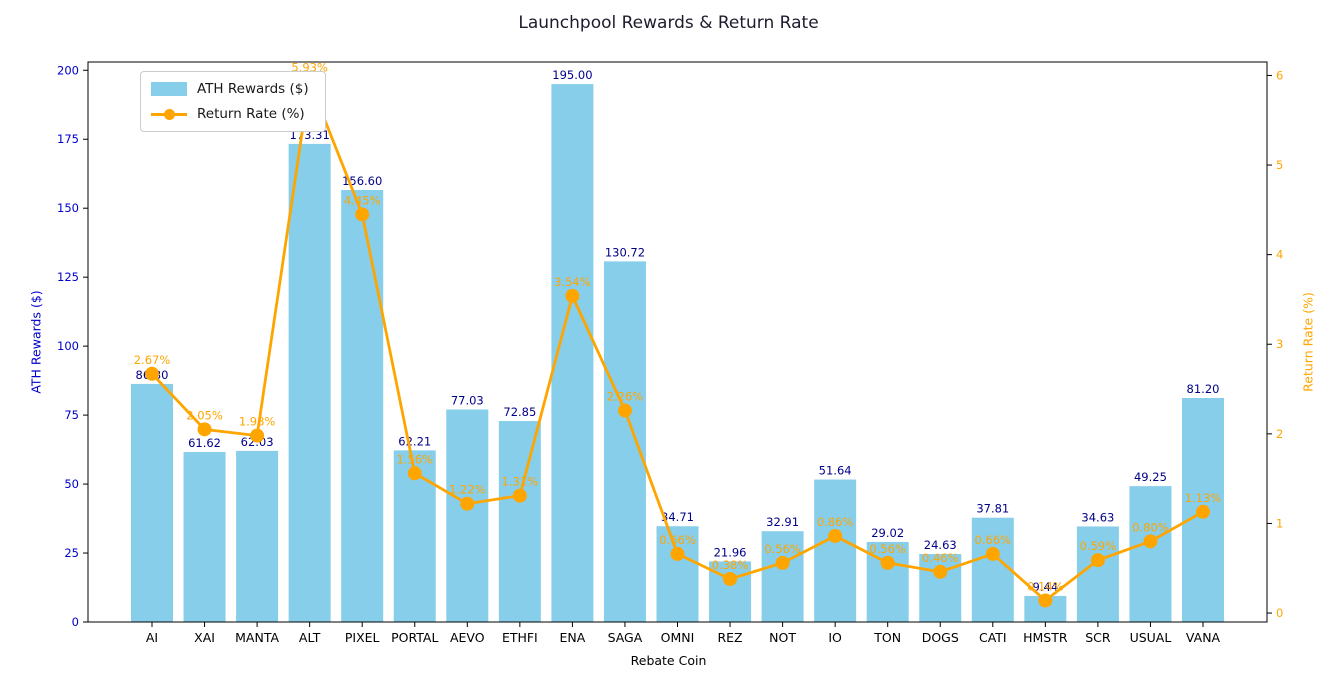  Describe the element at coordinates (1203, 637) in the screenshot. I see `x-tick-label-VANA: VANA` at that location.